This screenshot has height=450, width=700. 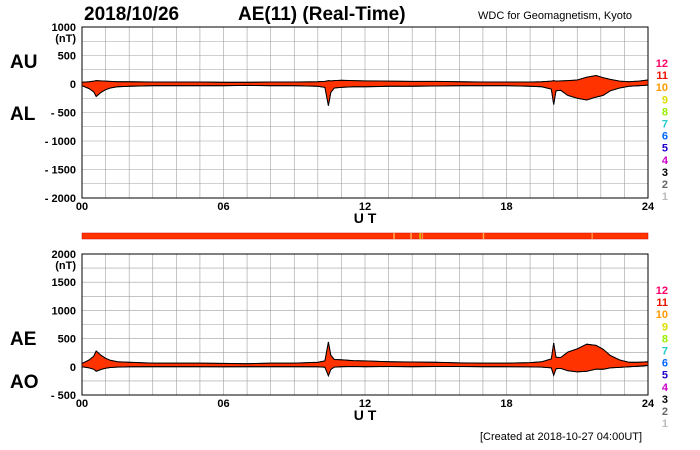 I want to click on ao-label: AO, so click(x=24, y=382).